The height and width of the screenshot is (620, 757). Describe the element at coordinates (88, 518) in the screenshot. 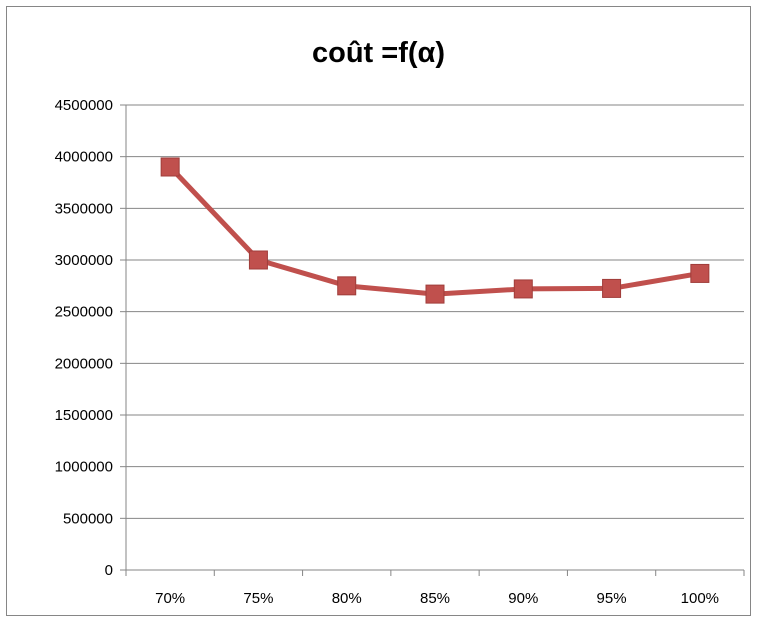

I see `y-tick-label: 500000` at that location.